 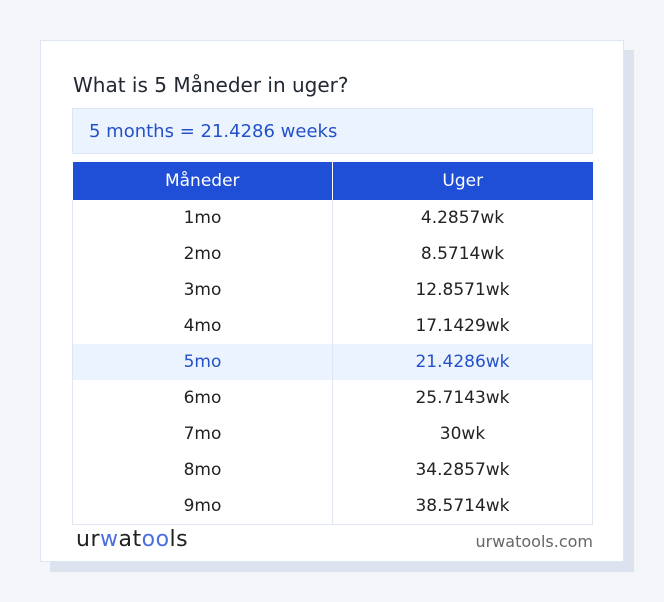 What do you see at coordinates (132, 539) in the screenshot?
I see `urwatools-logo: urwatools` at bounding box center [132, 539].